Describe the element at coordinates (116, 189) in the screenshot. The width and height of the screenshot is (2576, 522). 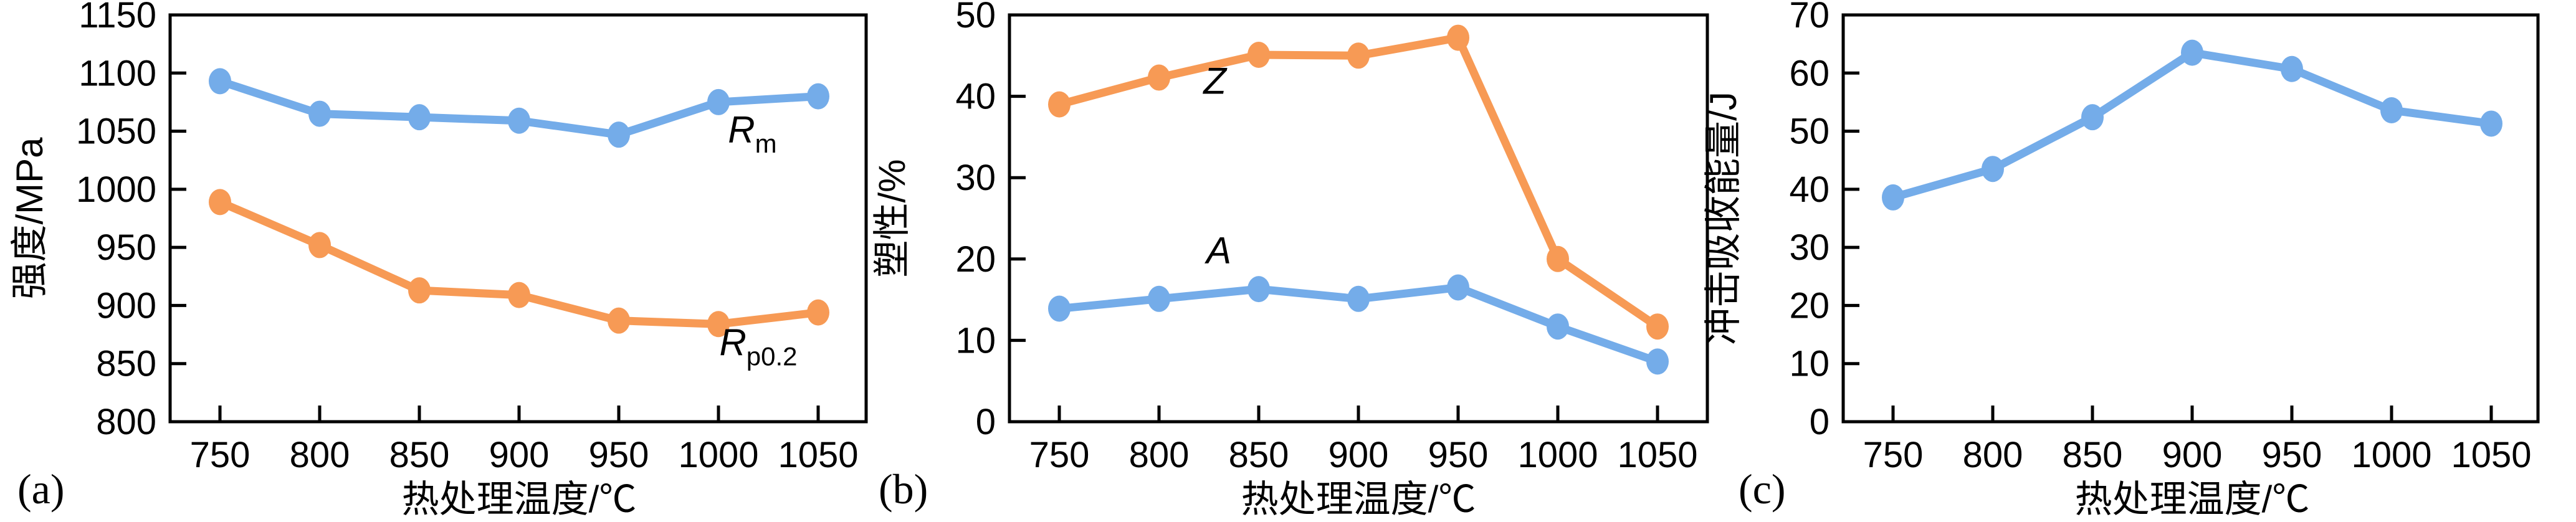
I see `y-tick-label: 1000` at that location.